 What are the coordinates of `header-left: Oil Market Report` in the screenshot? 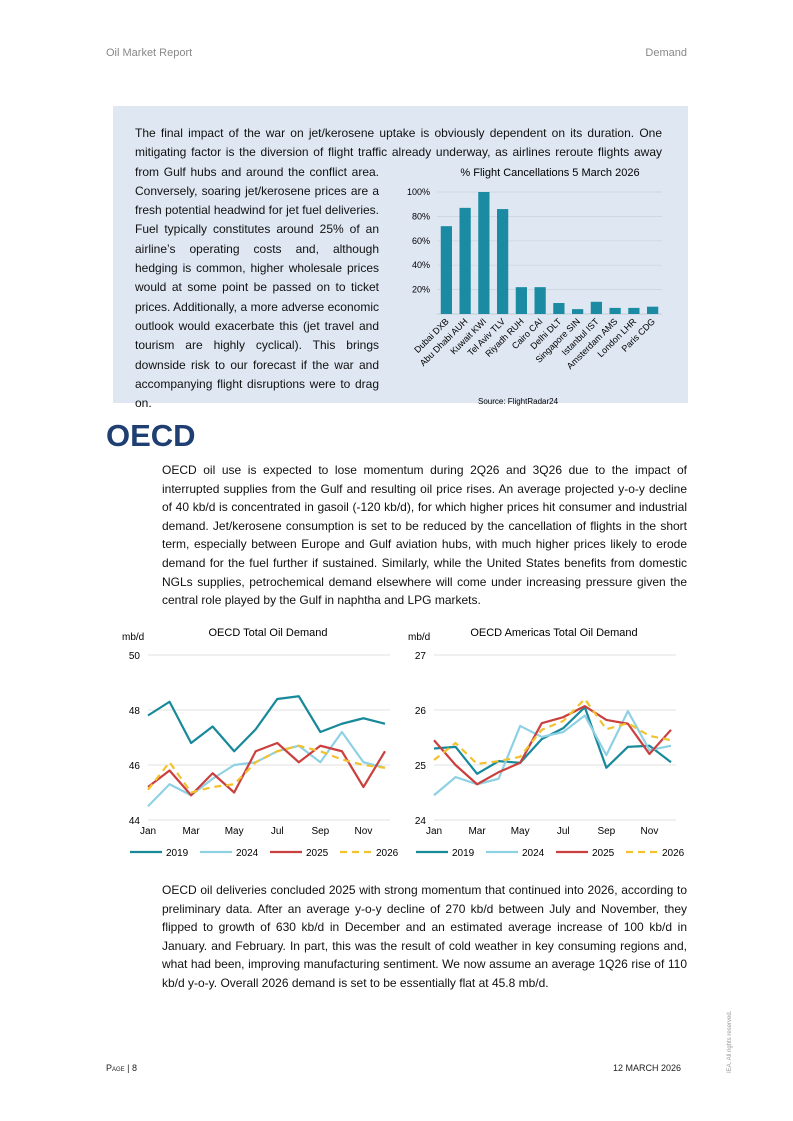 It's located at (149, 53).